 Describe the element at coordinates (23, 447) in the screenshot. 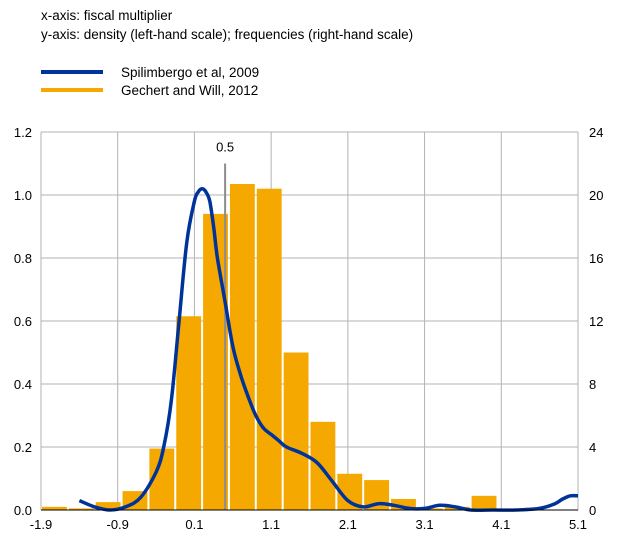

I see `y-tick-label-1: 0.2` at that location.